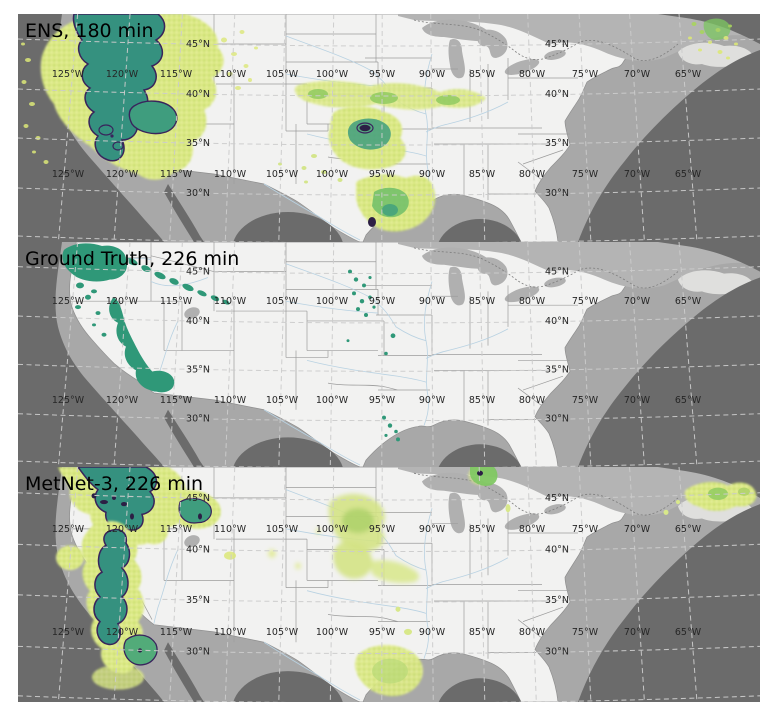  What do you see at coordinates (200, 516) in the screenshot?
I see `mn-idaho-purple-tick` at bounding box center [200, 516].